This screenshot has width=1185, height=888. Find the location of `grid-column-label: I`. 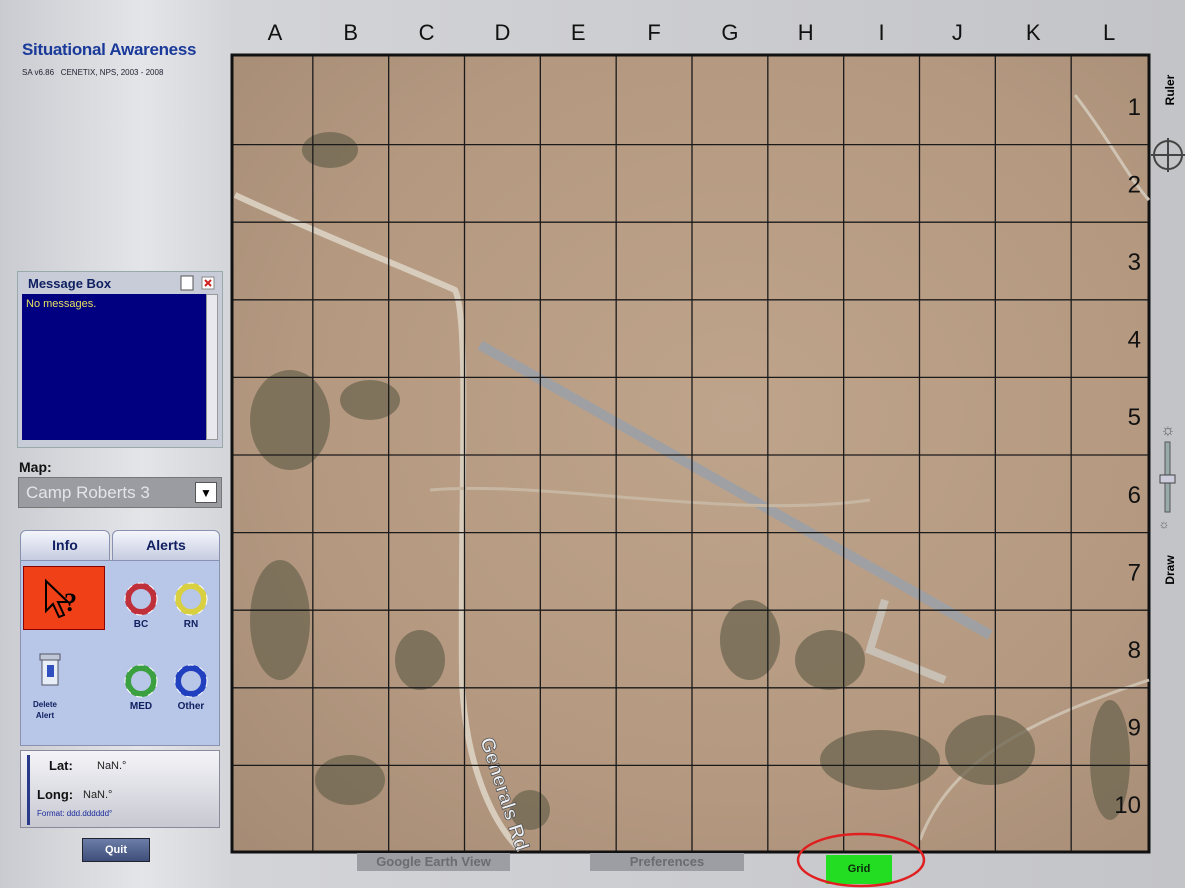

grid-column-label: I is located at coordinates (882, 32).